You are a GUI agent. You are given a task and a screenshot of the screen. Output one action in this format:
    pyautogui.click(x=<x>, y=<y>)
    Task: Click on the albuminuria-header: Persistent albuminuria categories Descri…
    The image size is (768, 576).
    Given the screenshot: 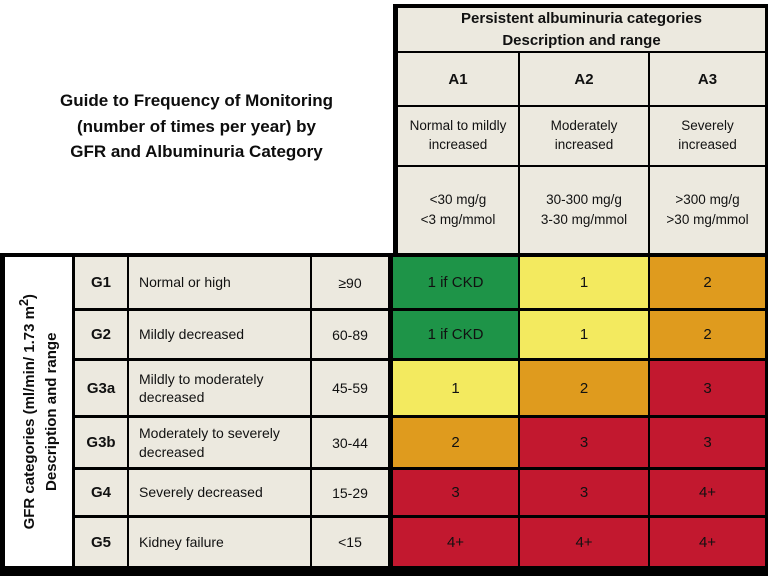 What is the action you would take?
    pyautogui.click(x=581, y=30)
    